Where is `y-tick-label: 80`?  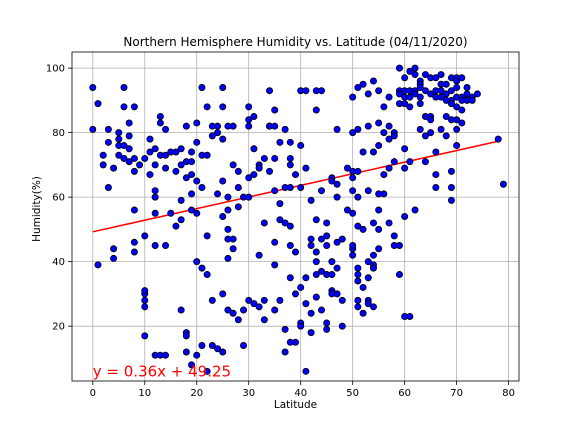 y-tick-label: 80 is located at coordinates (58, 133).